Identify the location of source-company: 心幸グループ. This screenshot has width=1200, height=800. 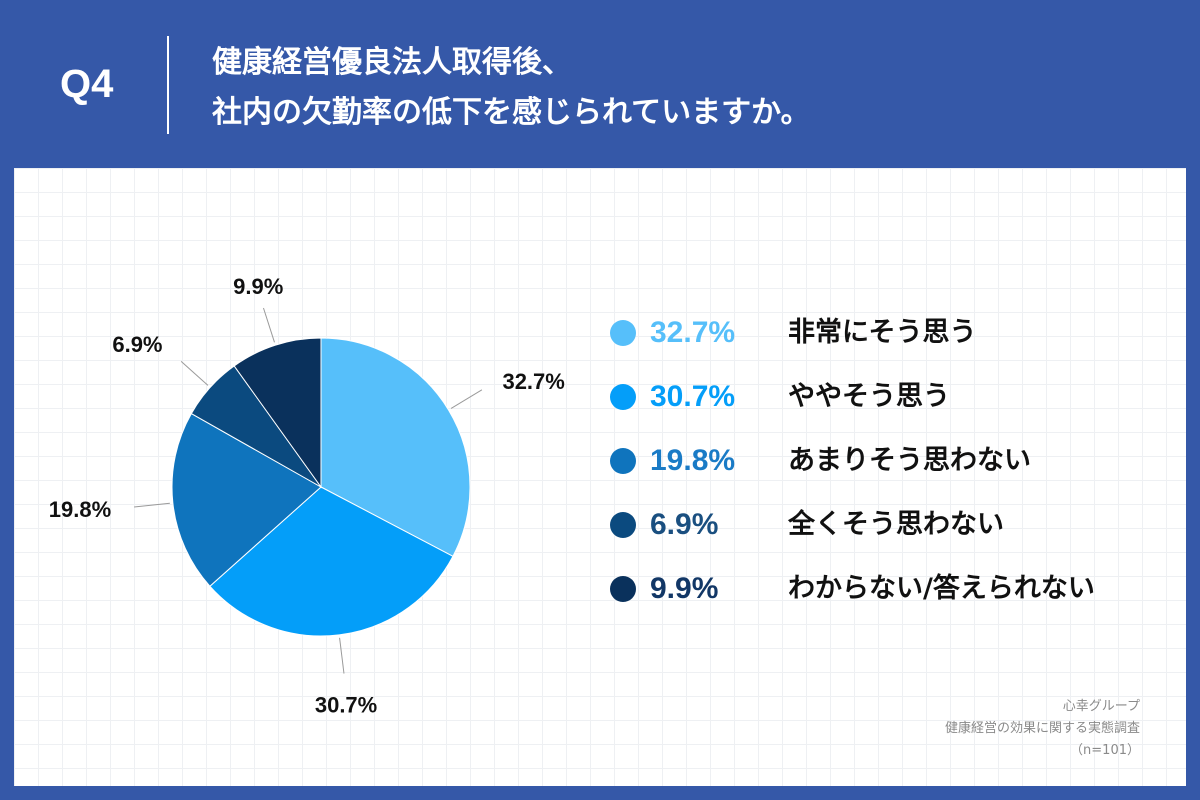
(1101, 706).